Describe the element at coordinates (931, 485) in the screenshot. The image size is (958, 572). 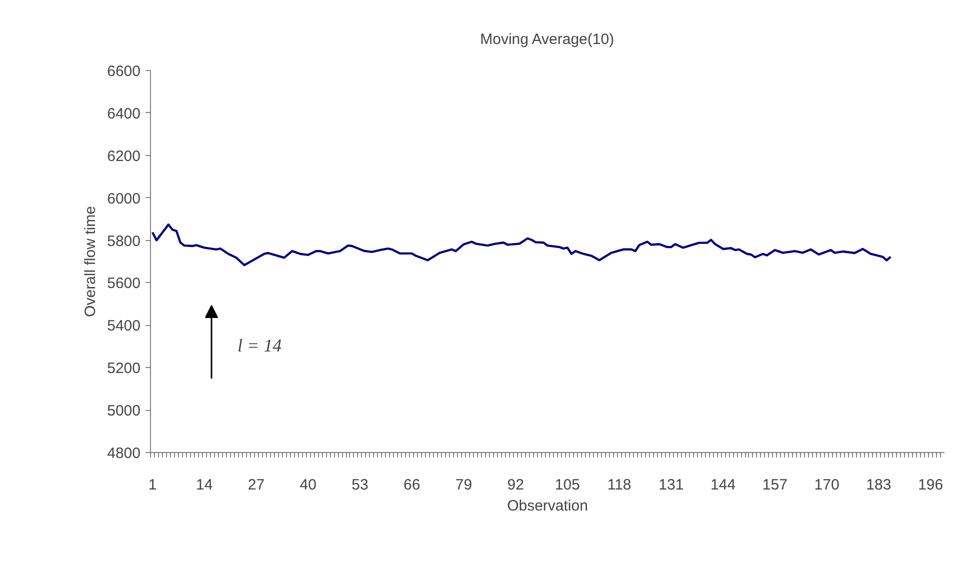
I see `x-tick-label: 196` at that location.